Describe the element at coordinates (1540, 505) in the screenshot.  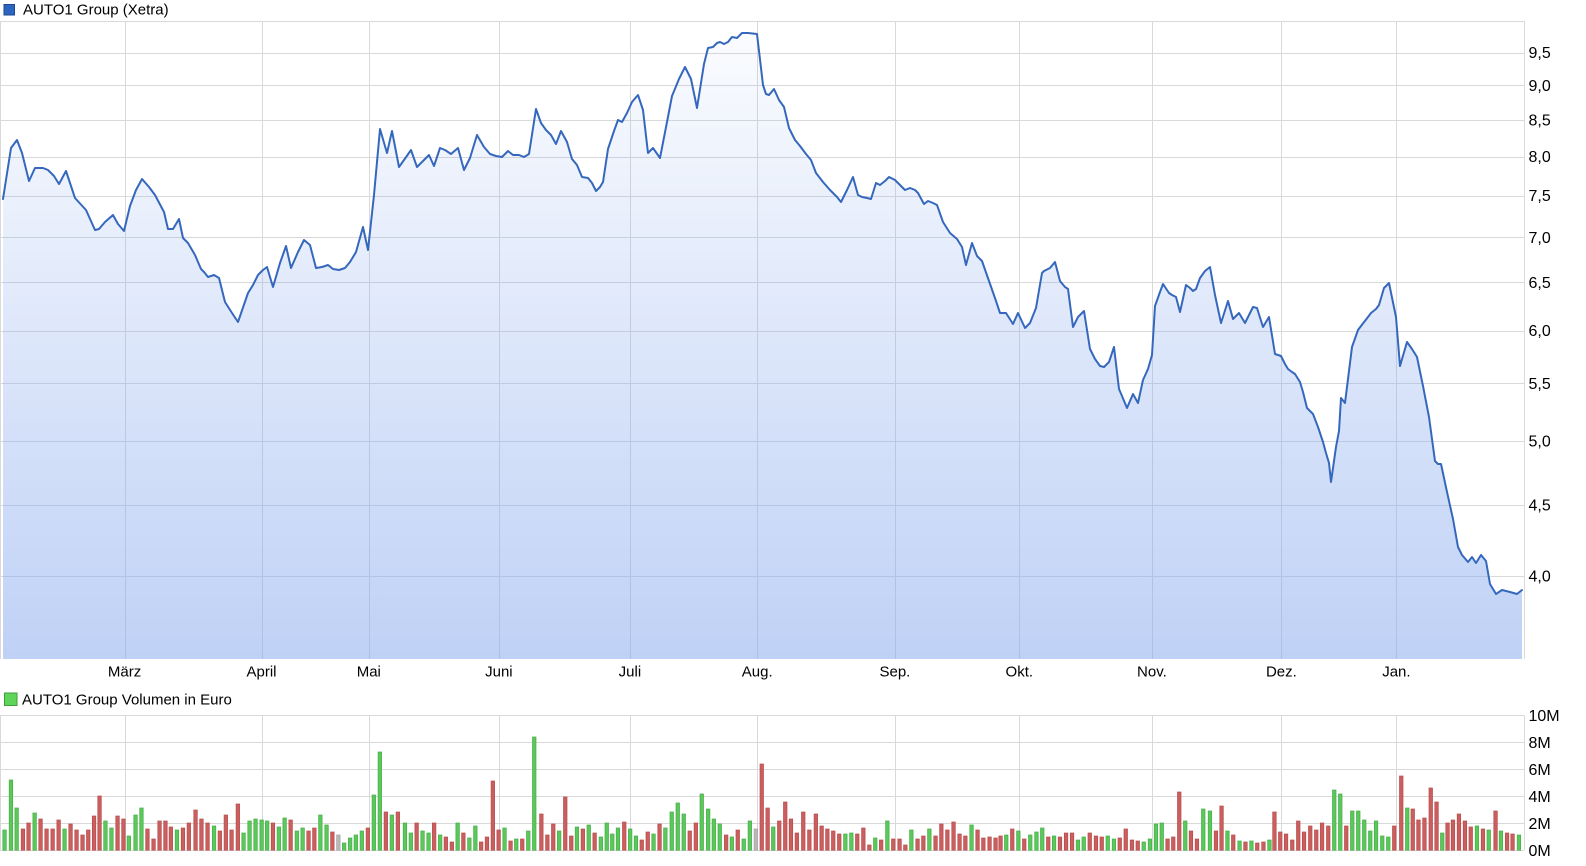
I see `svg-text: 4,5` at that location.